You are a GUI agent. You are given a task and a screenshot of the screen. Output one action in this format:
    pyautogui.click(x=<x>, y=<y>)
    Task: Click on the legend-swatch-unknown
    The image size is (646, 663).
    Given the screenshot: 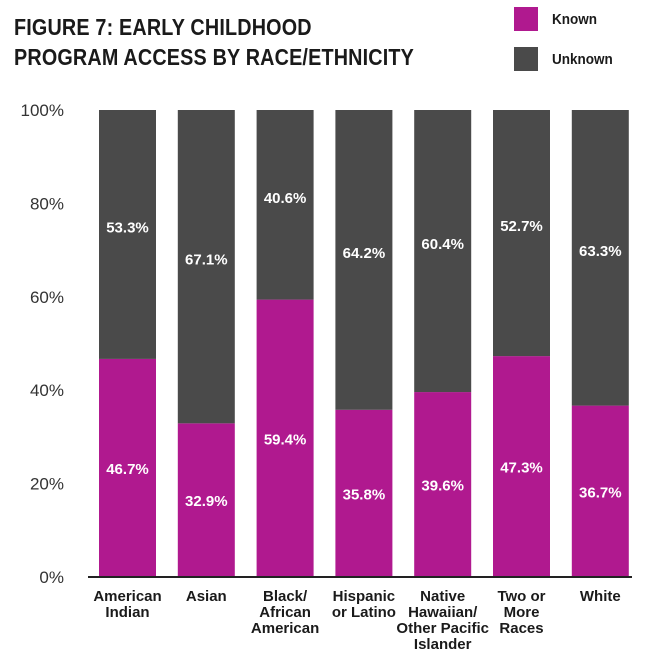 What is the action you would take?
    pyautogui.click(x=526, y=59)
    